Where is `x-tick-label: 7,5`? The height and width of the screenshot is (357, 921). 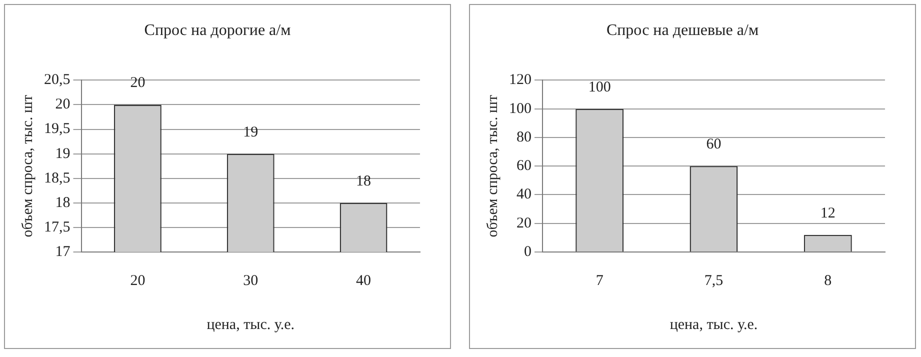 x-tick-label: 7,5 is located at coordinates (714, 280).